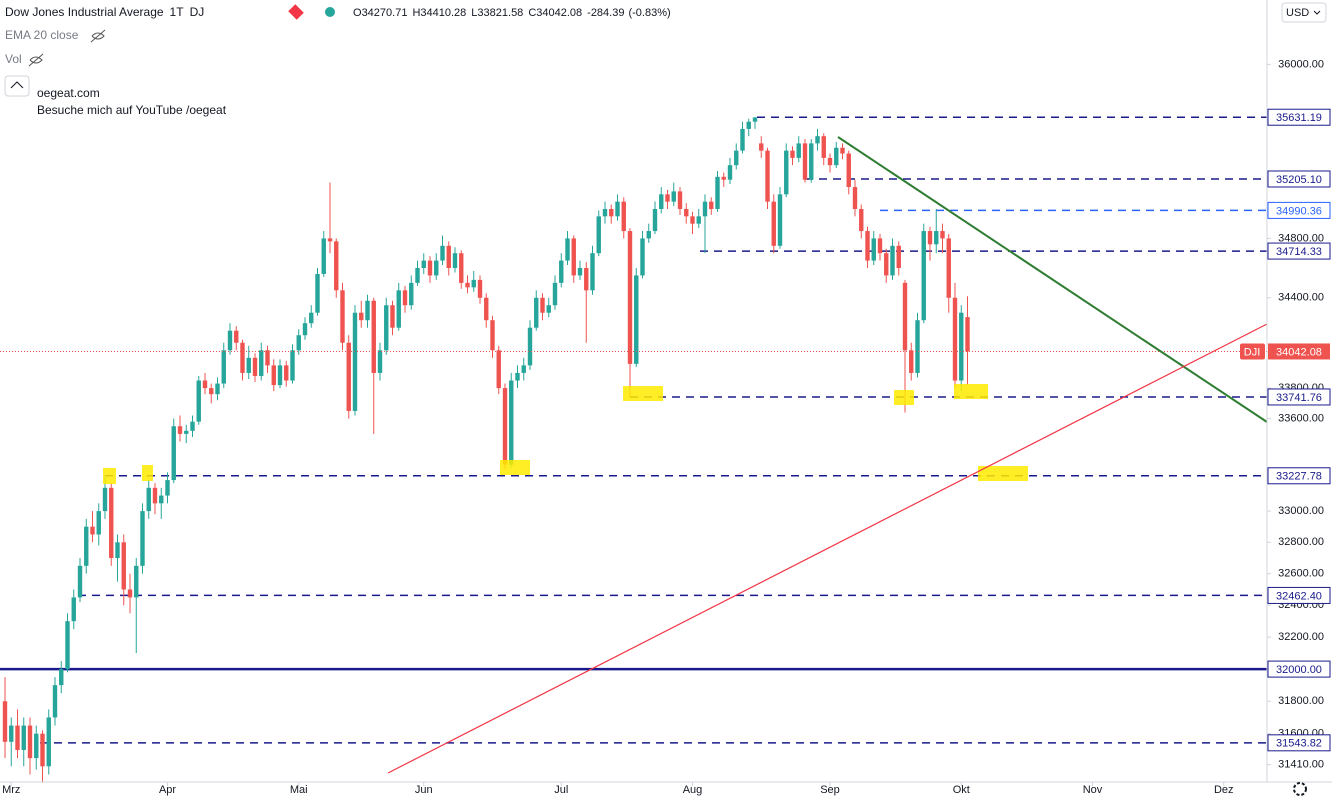 The width and height of the screenshot is (1332, 800). I want to click on y-tick-label: 36000.00, so click(1301, 64).